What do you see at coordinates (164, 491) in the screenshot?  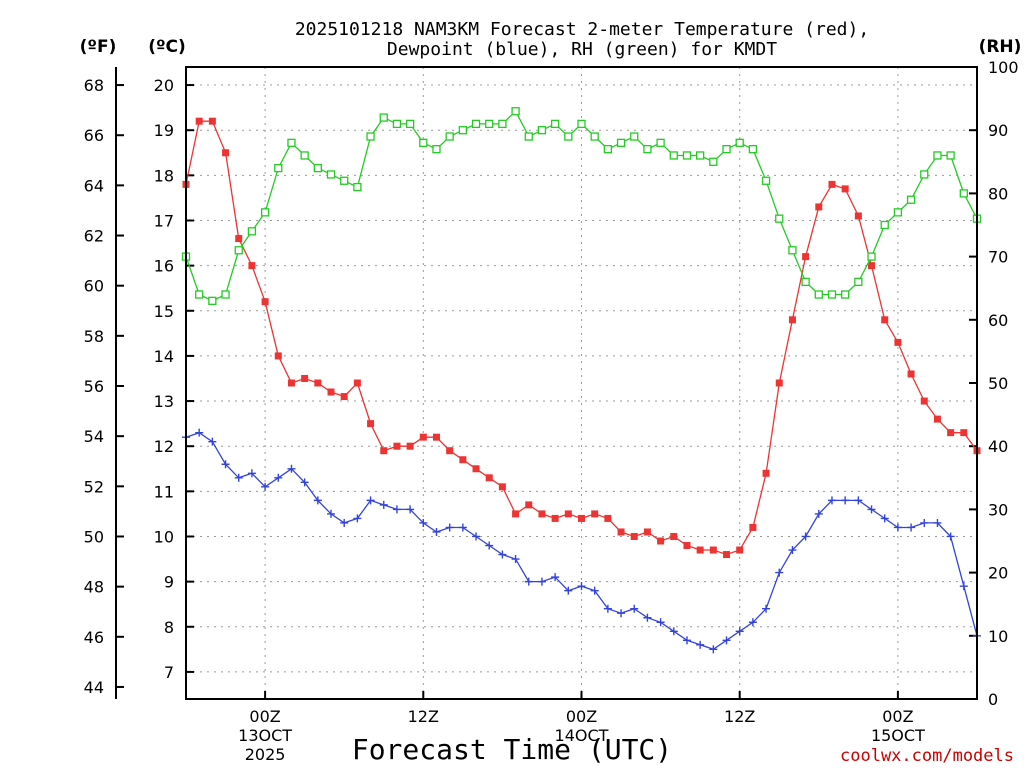 I see `celsius-tick-label: 11` at bounding box center [164, 491].